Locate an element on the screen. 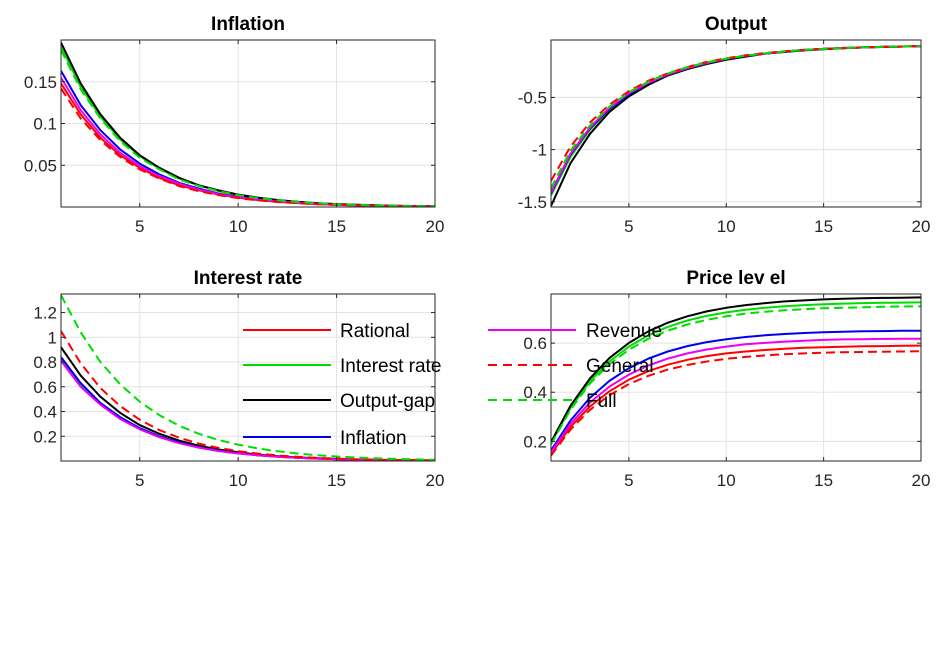 The width and height of the screenshot is (945, 646). y-tick-label: 0.15 is located at coordinates (40, 82).